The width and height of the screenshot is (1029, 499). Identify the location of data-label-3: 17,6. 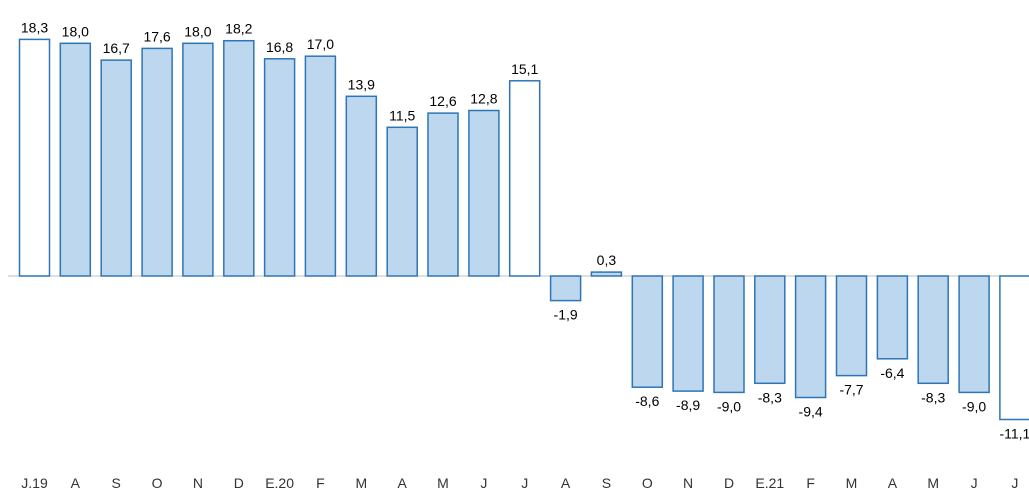
(156, 36).